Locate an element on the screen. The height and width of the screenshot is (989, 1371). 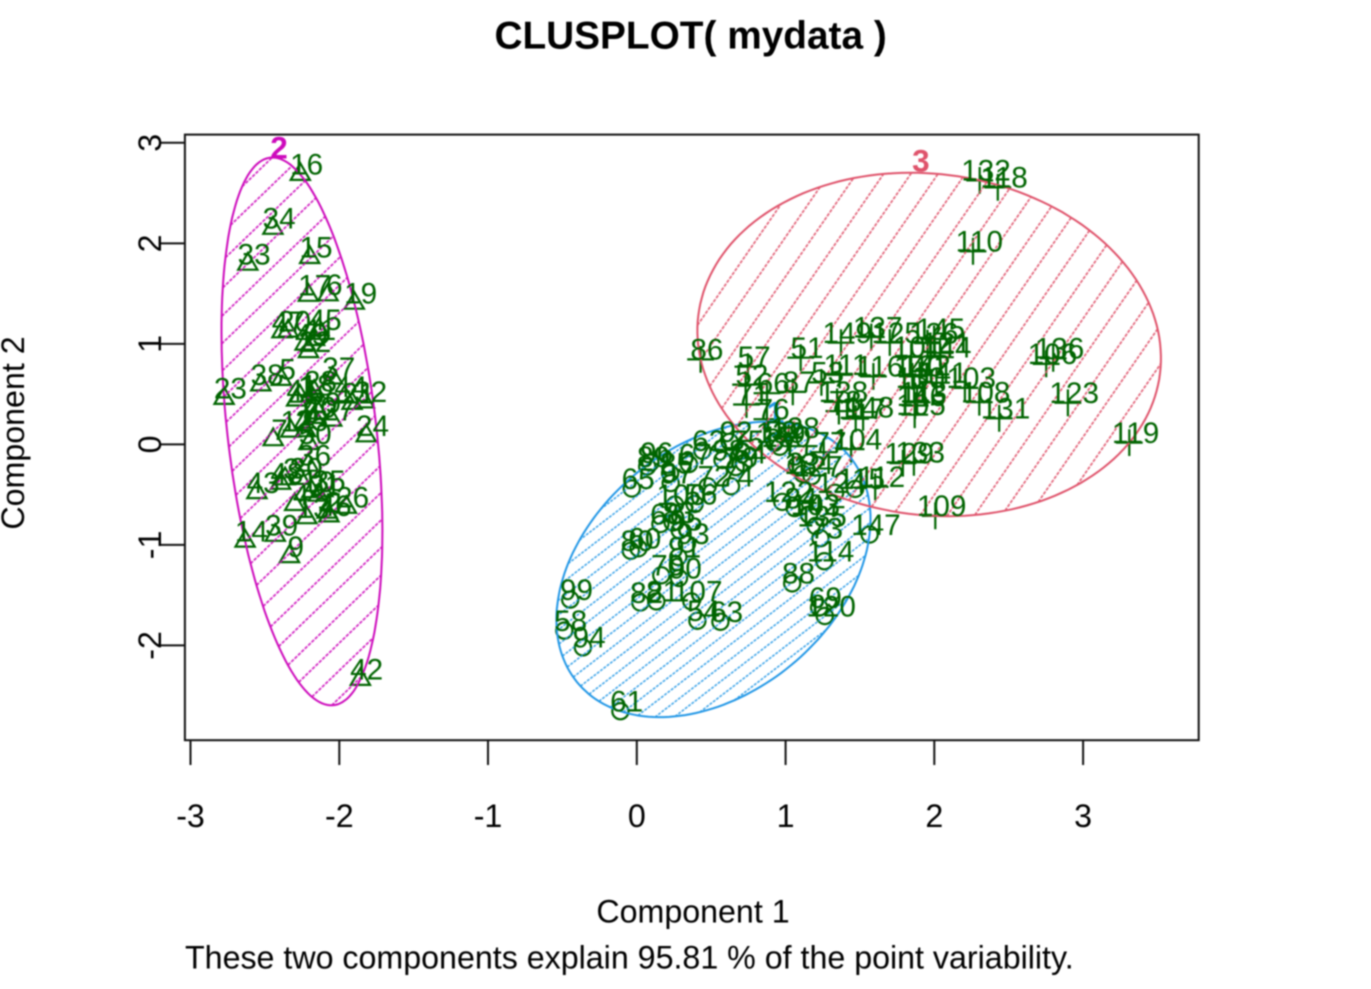
svg-text: 146 is located at coordinates (922, 396).